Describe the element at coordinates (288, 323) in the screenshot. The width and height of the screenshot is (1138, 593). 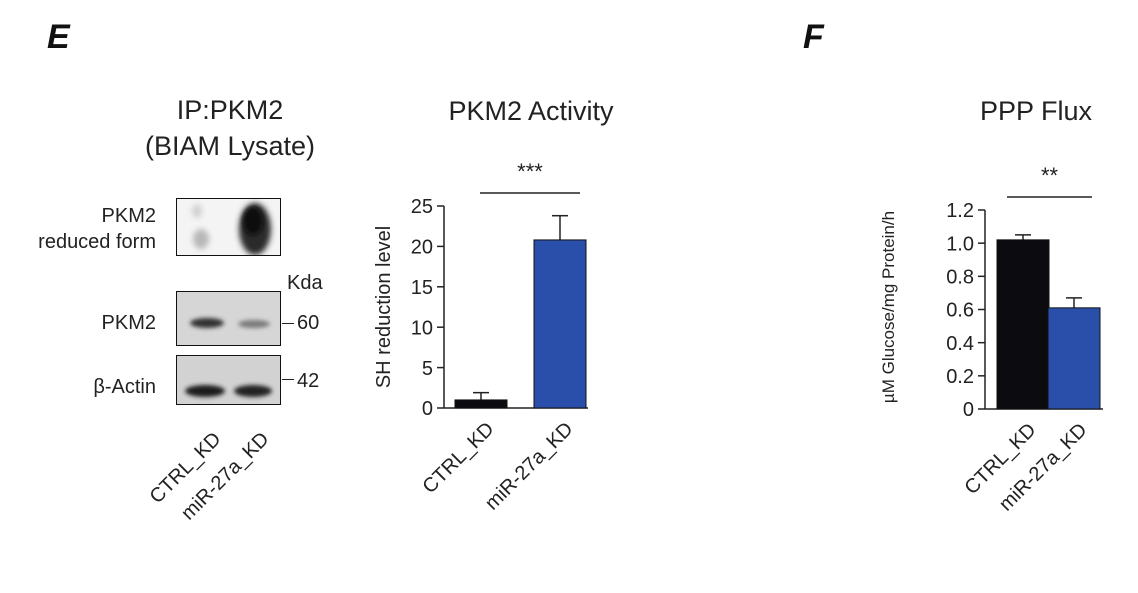
I see `mw-60-tick` at that location.